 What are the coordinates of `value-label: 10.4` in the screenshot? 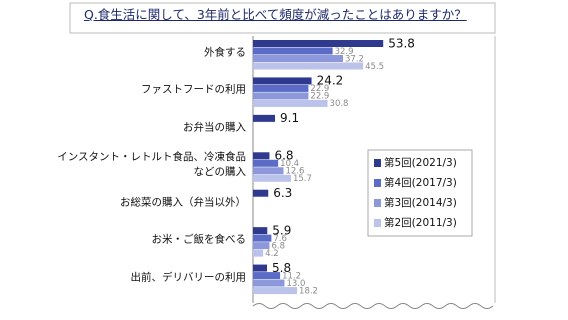 It's located at (289, 164).